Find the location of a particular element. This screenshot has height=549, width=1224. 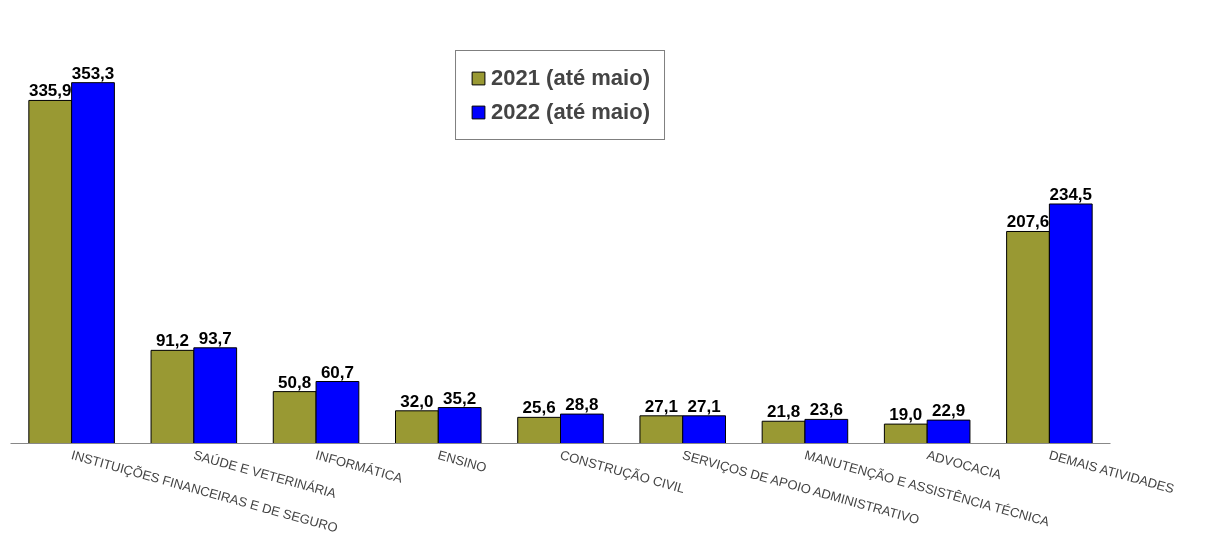

legend-label: 2022 (até maio) is located at coordinates (570, 112).